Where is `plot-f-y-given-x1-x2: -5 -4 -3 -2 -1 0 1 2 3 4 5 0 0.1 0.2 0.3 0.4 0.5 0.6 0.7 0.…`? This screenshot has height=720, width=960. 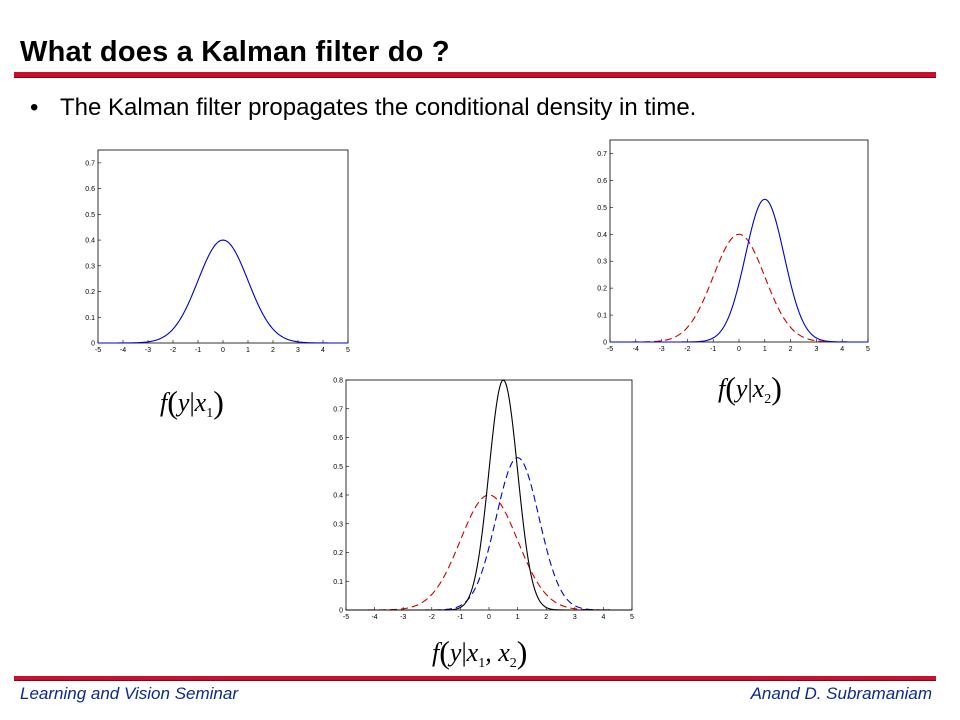
plot-f-y-given-x1-x2: -5 -4 -3 -2 -1 0 1 2 3 4 5 0 0.1 0.2 0.3 0.4 0.5 0.6 0.7 0.… is located at coordinates (483, 500).